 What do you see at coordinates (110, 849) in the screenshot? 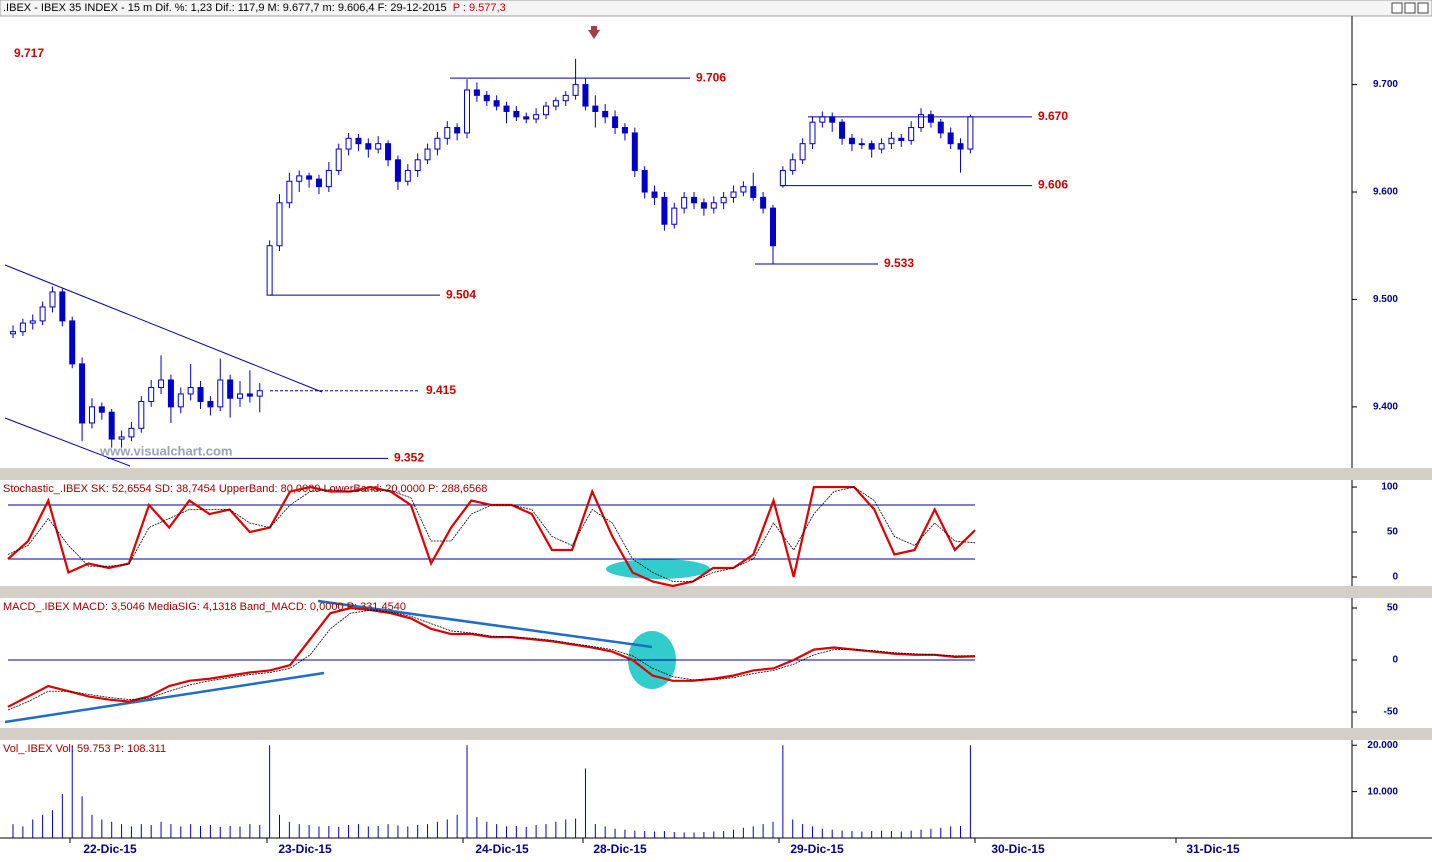
I see `x-tick-label: 22-Dic-15` at bounding box center [110, 849].